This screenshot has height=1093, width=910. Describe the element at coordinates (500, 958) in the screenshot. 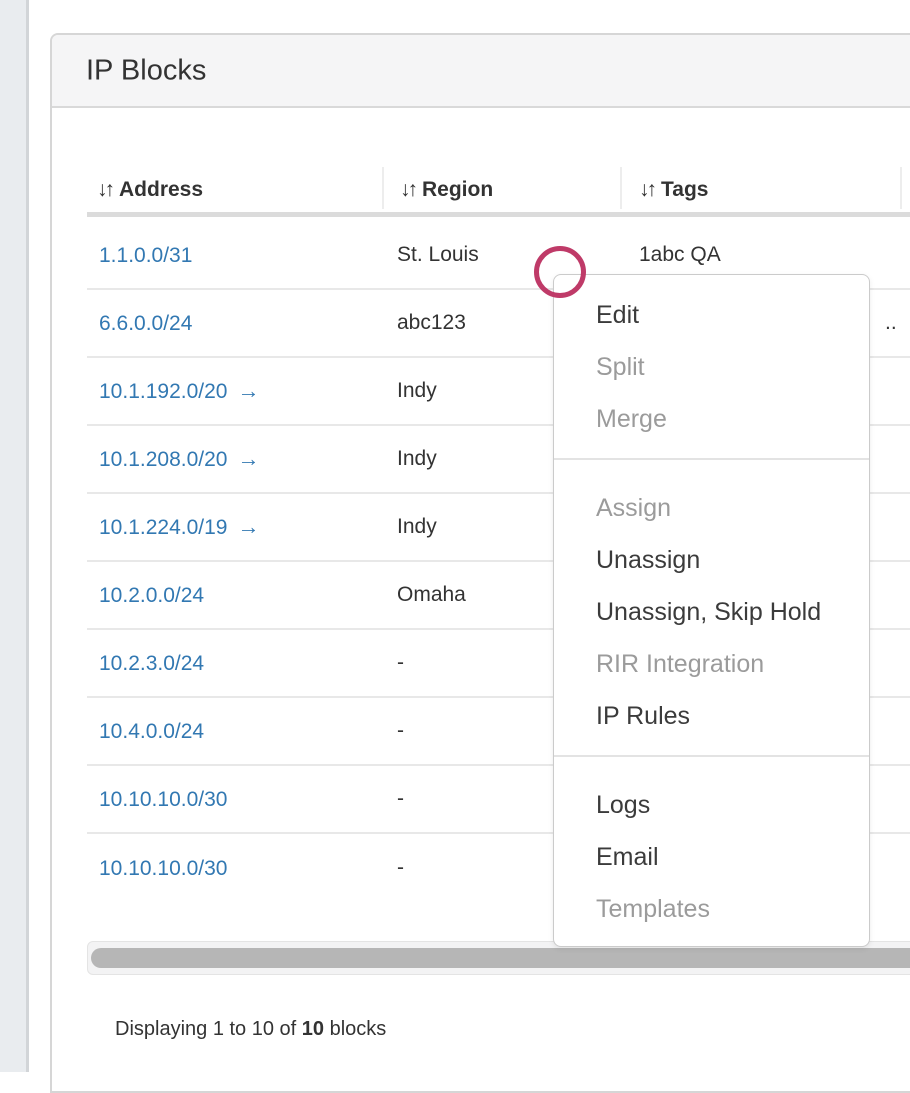

I see `horizontal-scrollbar-thumb` at that location.